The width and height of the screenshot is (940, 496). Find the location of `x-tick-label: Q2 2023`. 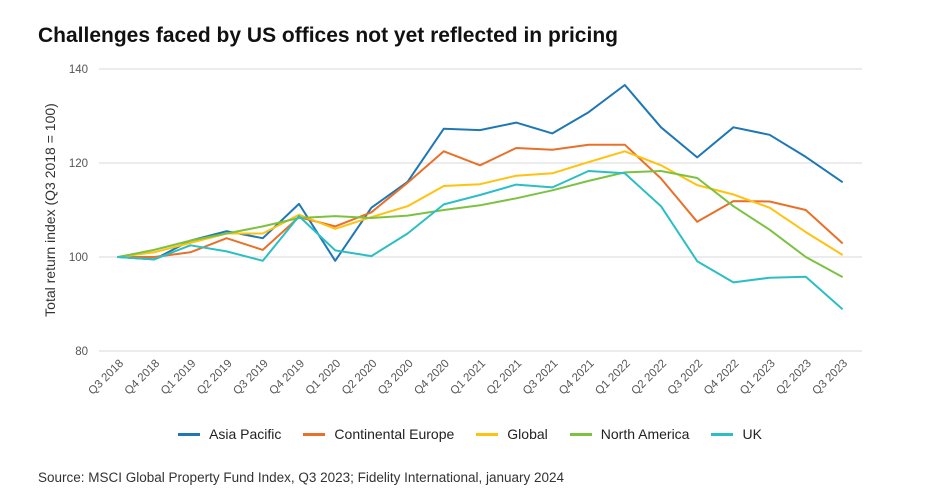

x-tick-label: Q2 2023 is located at coordinates (794, 378).